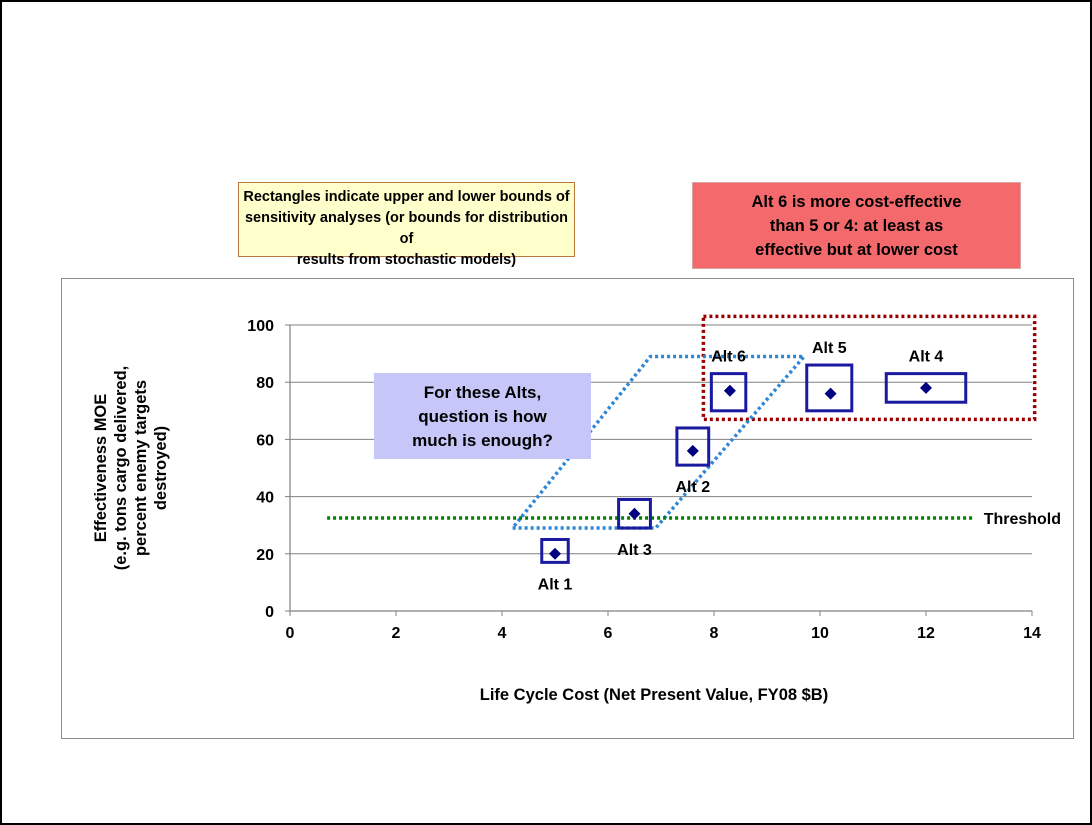 The image size is (1092, 825). What do you see at coordinates (728, 357) in the screenshot?
I see `point-label: Alt 6` at bounding box center [728, 357].